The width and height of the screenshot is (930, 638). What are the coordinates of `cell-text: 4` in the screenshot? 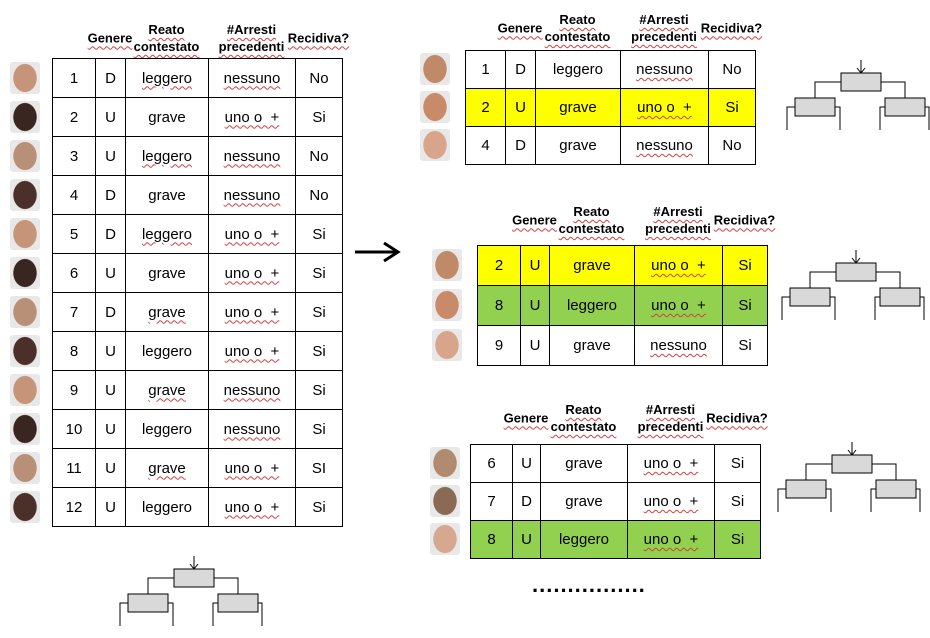 It's located at (74, 195).